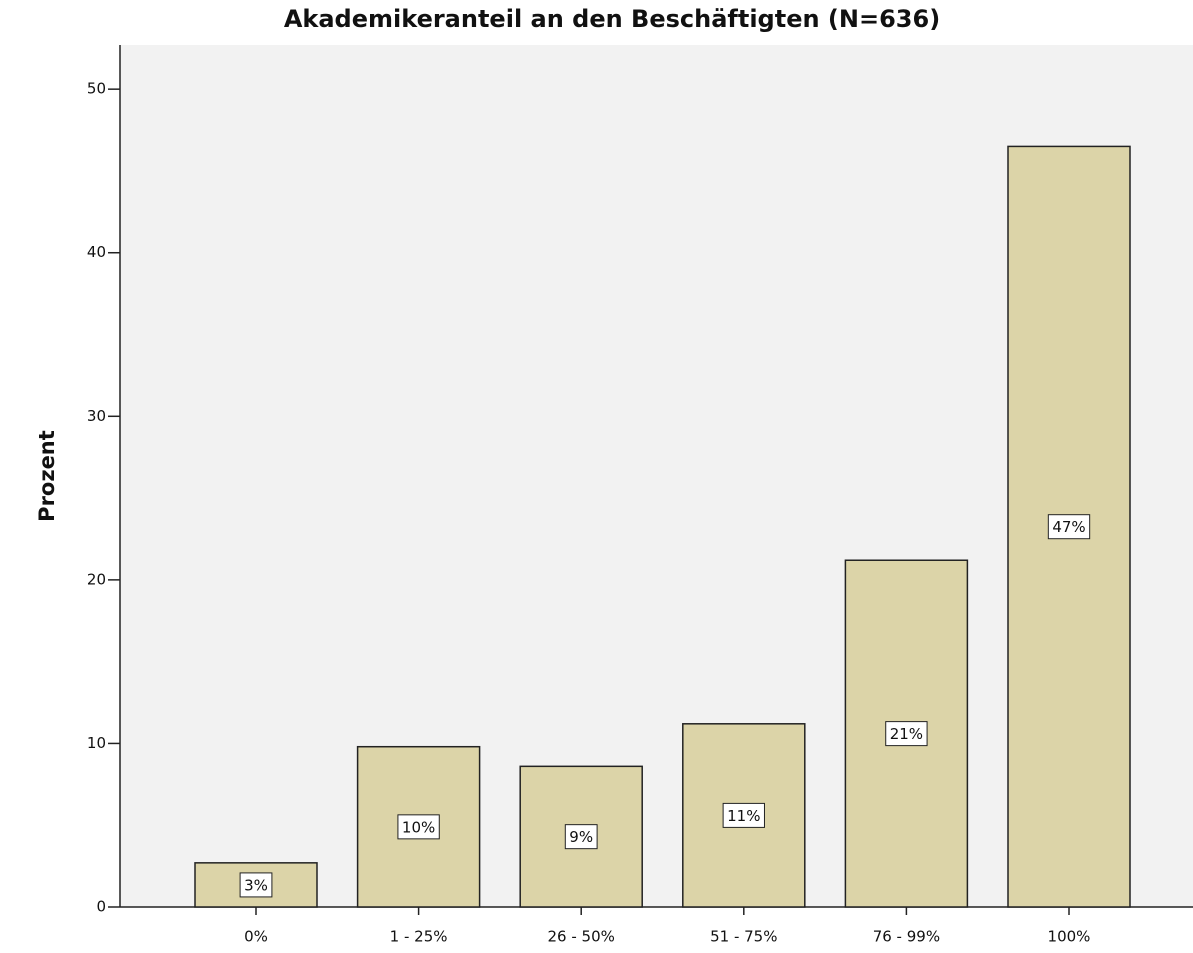 This screenshot has width=1193, height=953. I want to click on value-label: 47%, so click(1068, 527).